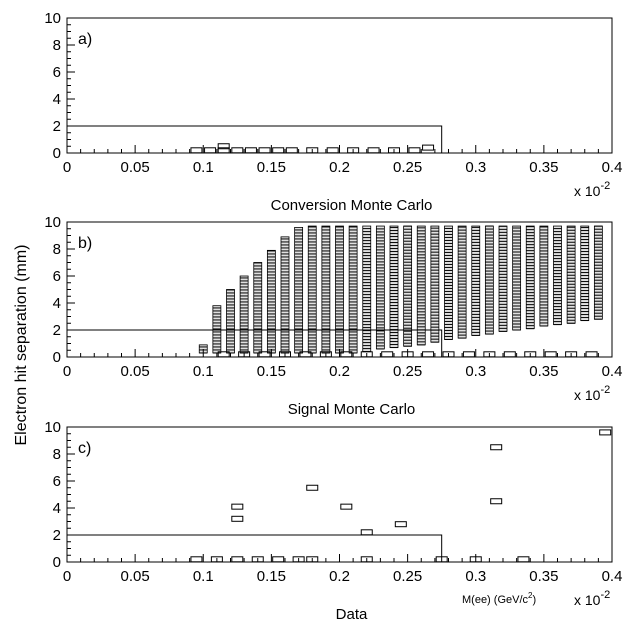 This screenshot has width=639, height=620. What do you see at coordinates (255, 139) in the screenshot?
I see `cut-region-line` at bounding box center [255, 139].